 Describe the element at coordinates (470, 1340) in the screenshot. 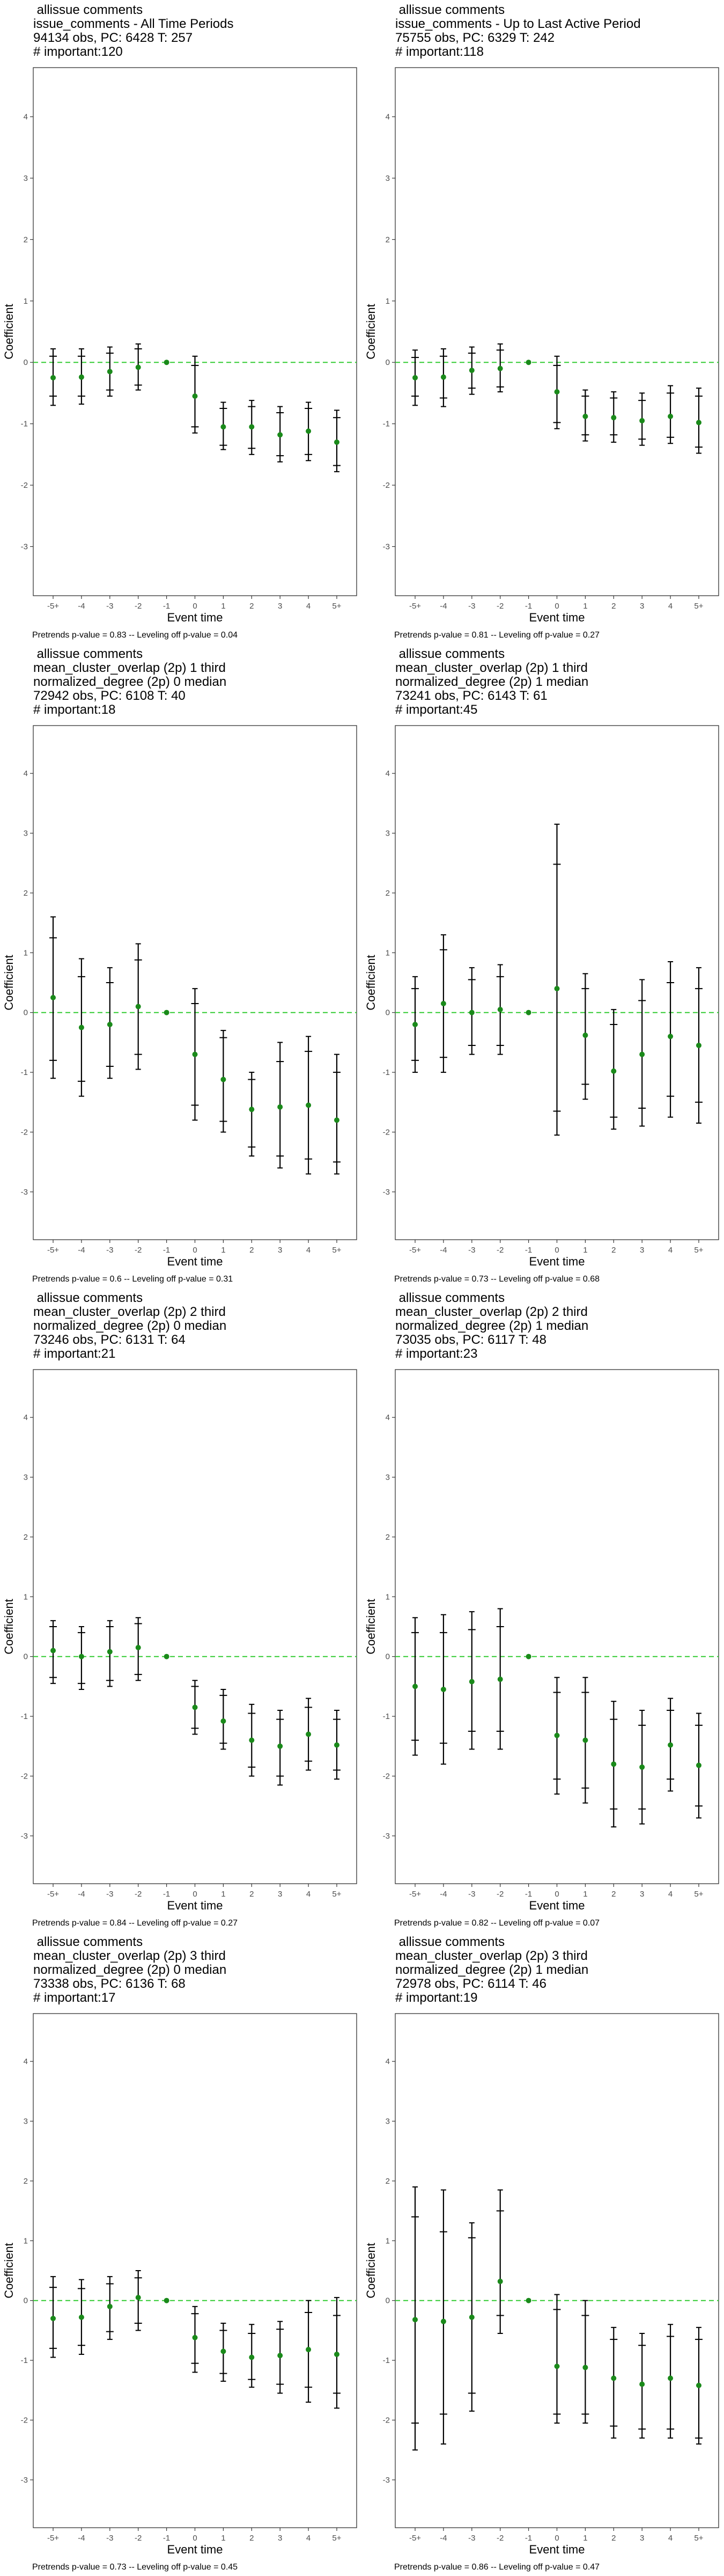

I see `chart-title-line: 73035 obs, PC: 6117 T: 48` at that location.